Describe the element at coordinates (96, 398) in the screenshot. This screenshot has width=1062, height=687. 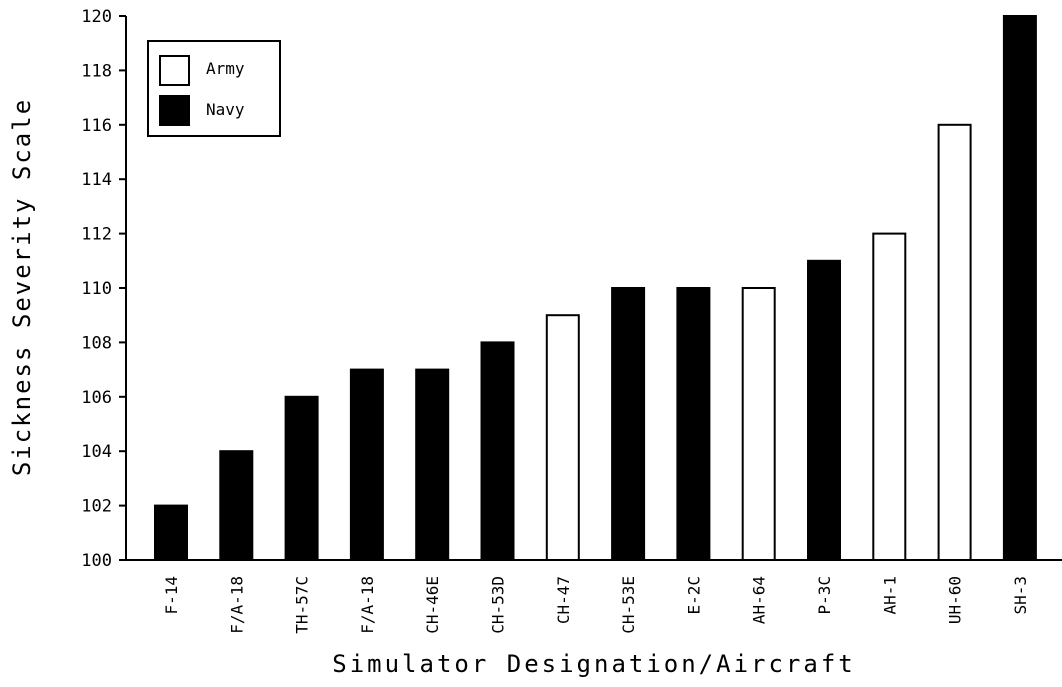
I see `y-tick-label: 106` at that location.